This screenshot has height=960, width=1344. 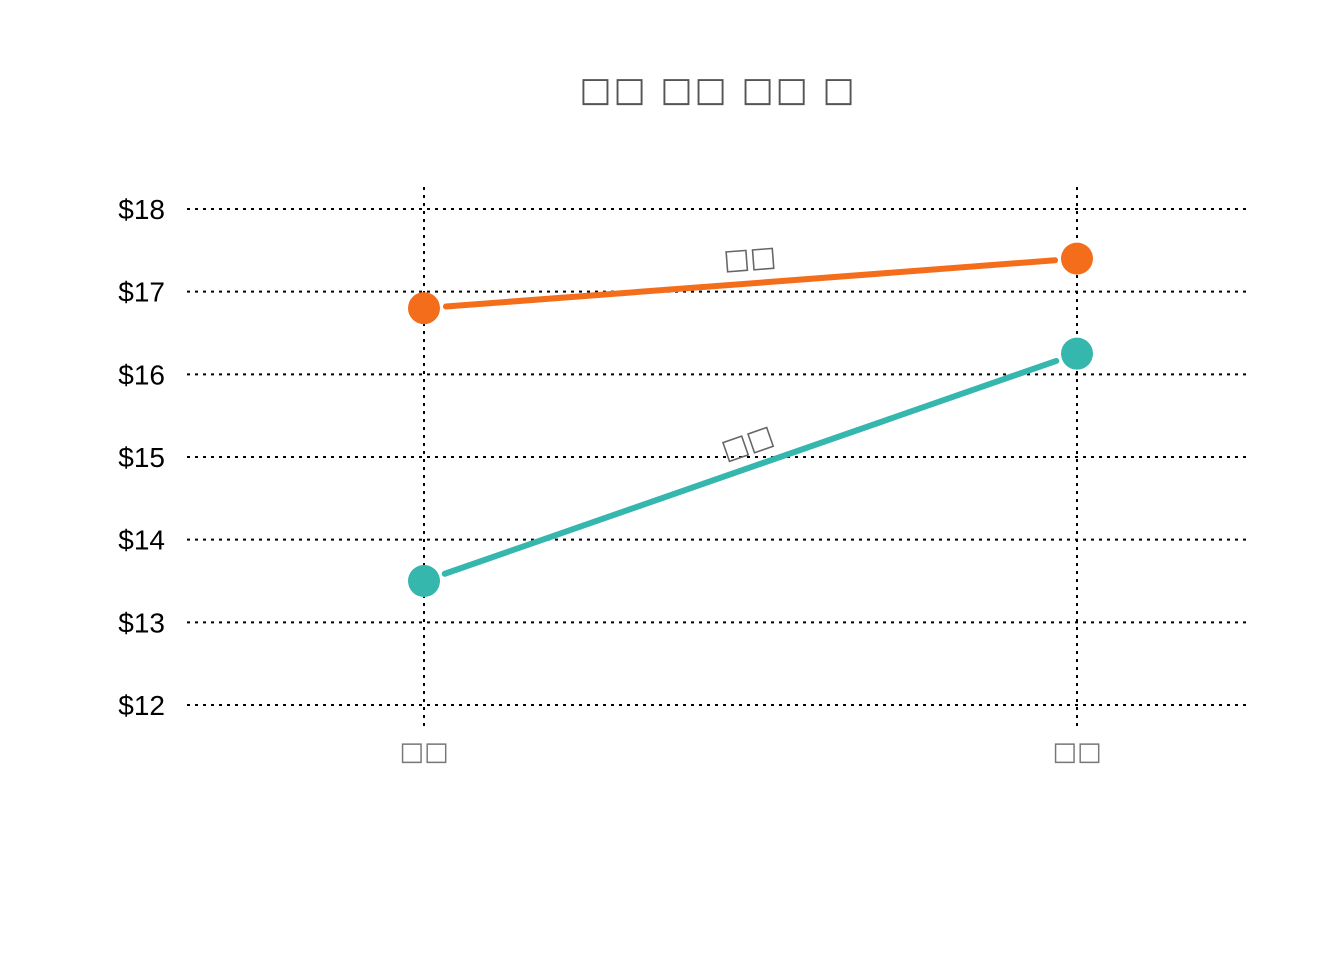 What do you see at coordinates (141, 374) in the screenshot?
I see `y-tick-label: $16` at bounding box center [141, 374].